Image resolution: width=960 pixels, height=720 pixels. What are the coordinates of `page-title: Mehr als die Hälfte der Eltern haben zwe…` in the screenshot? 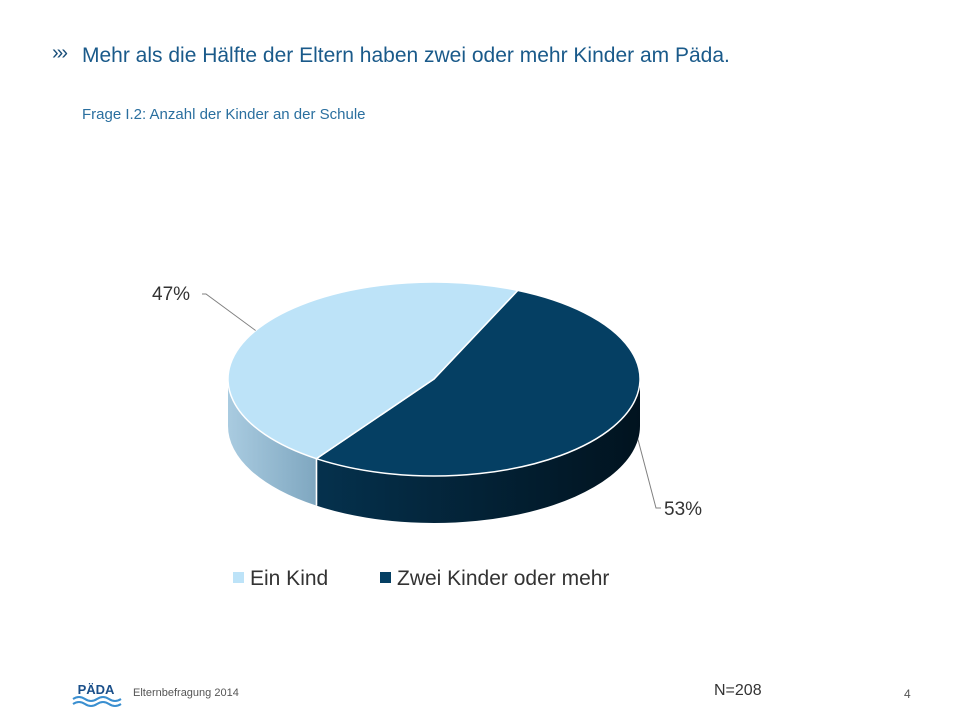 It's located at (406, 55).